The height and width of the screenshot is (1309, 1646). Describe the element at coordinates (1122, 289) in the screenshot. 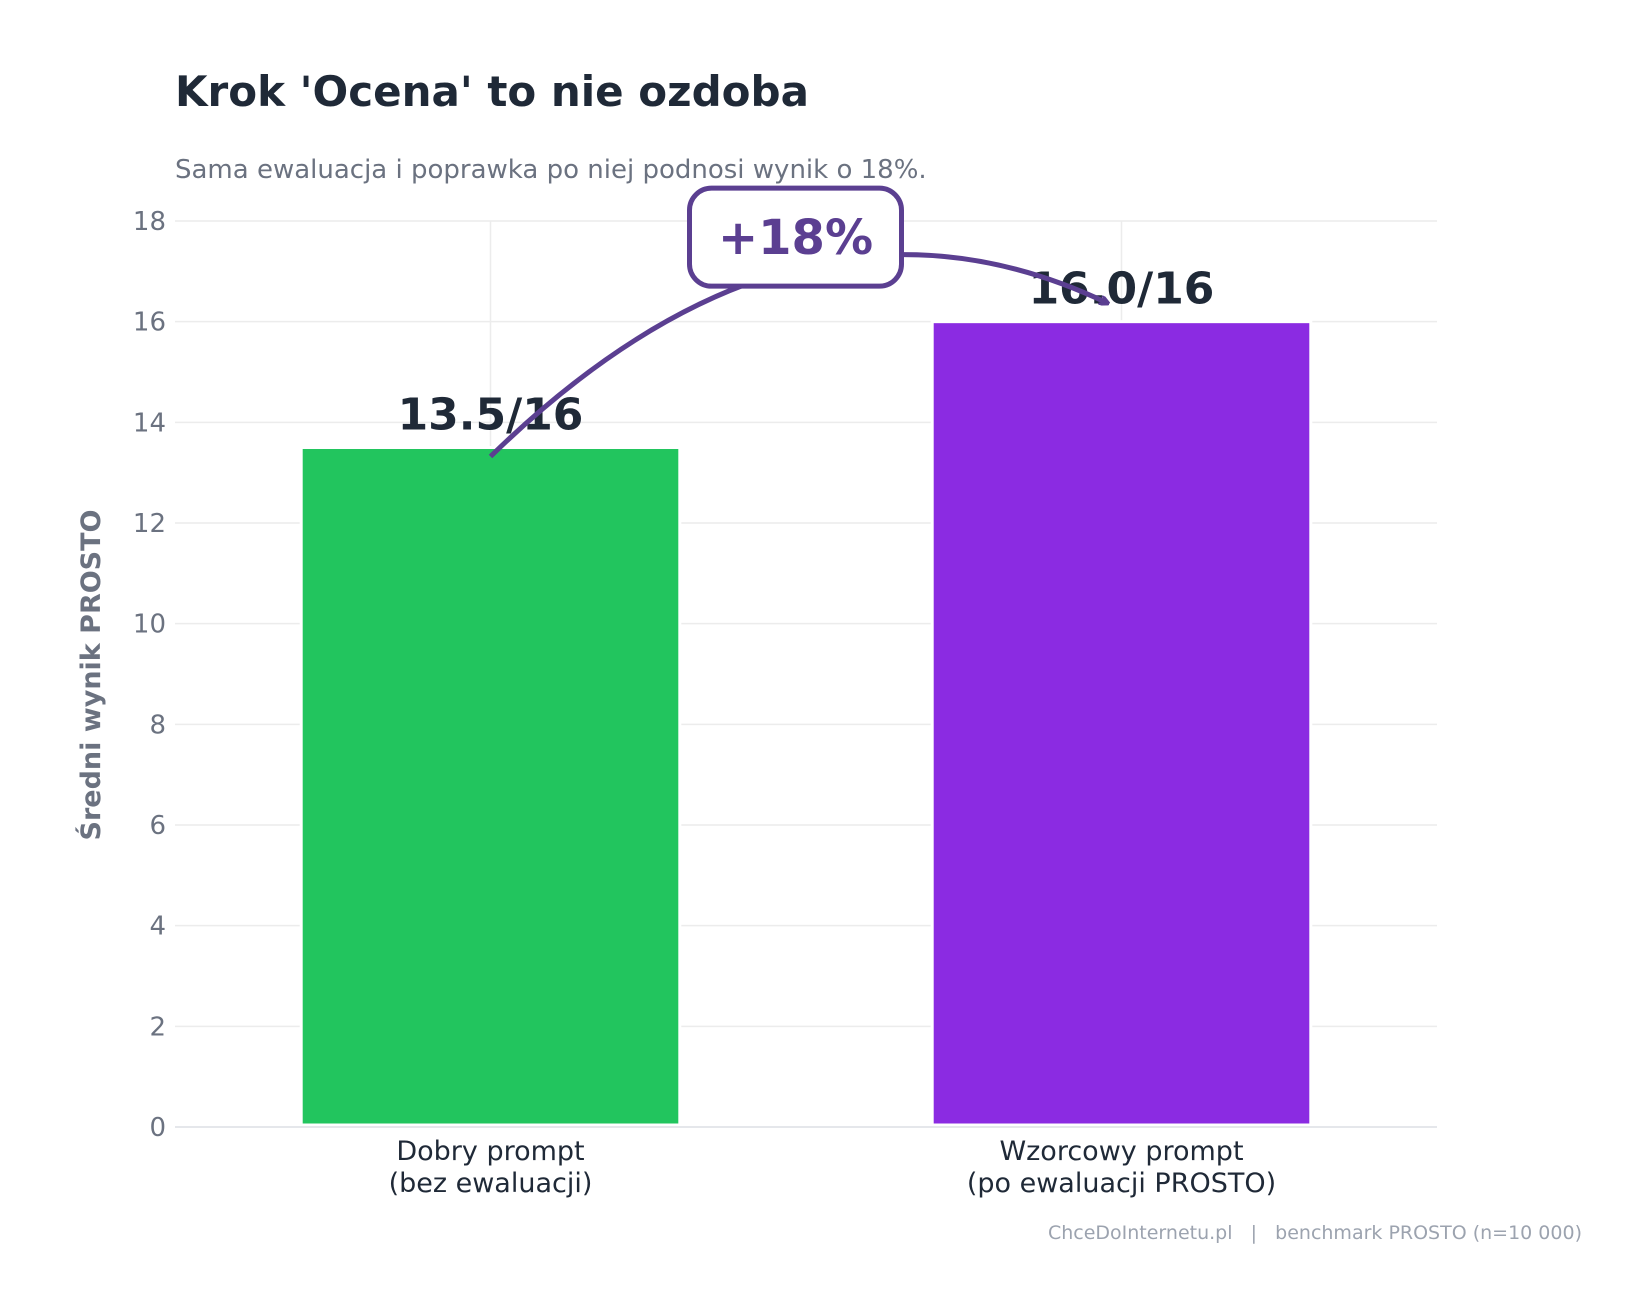

I see `data-label: 16.0/16` at that location.